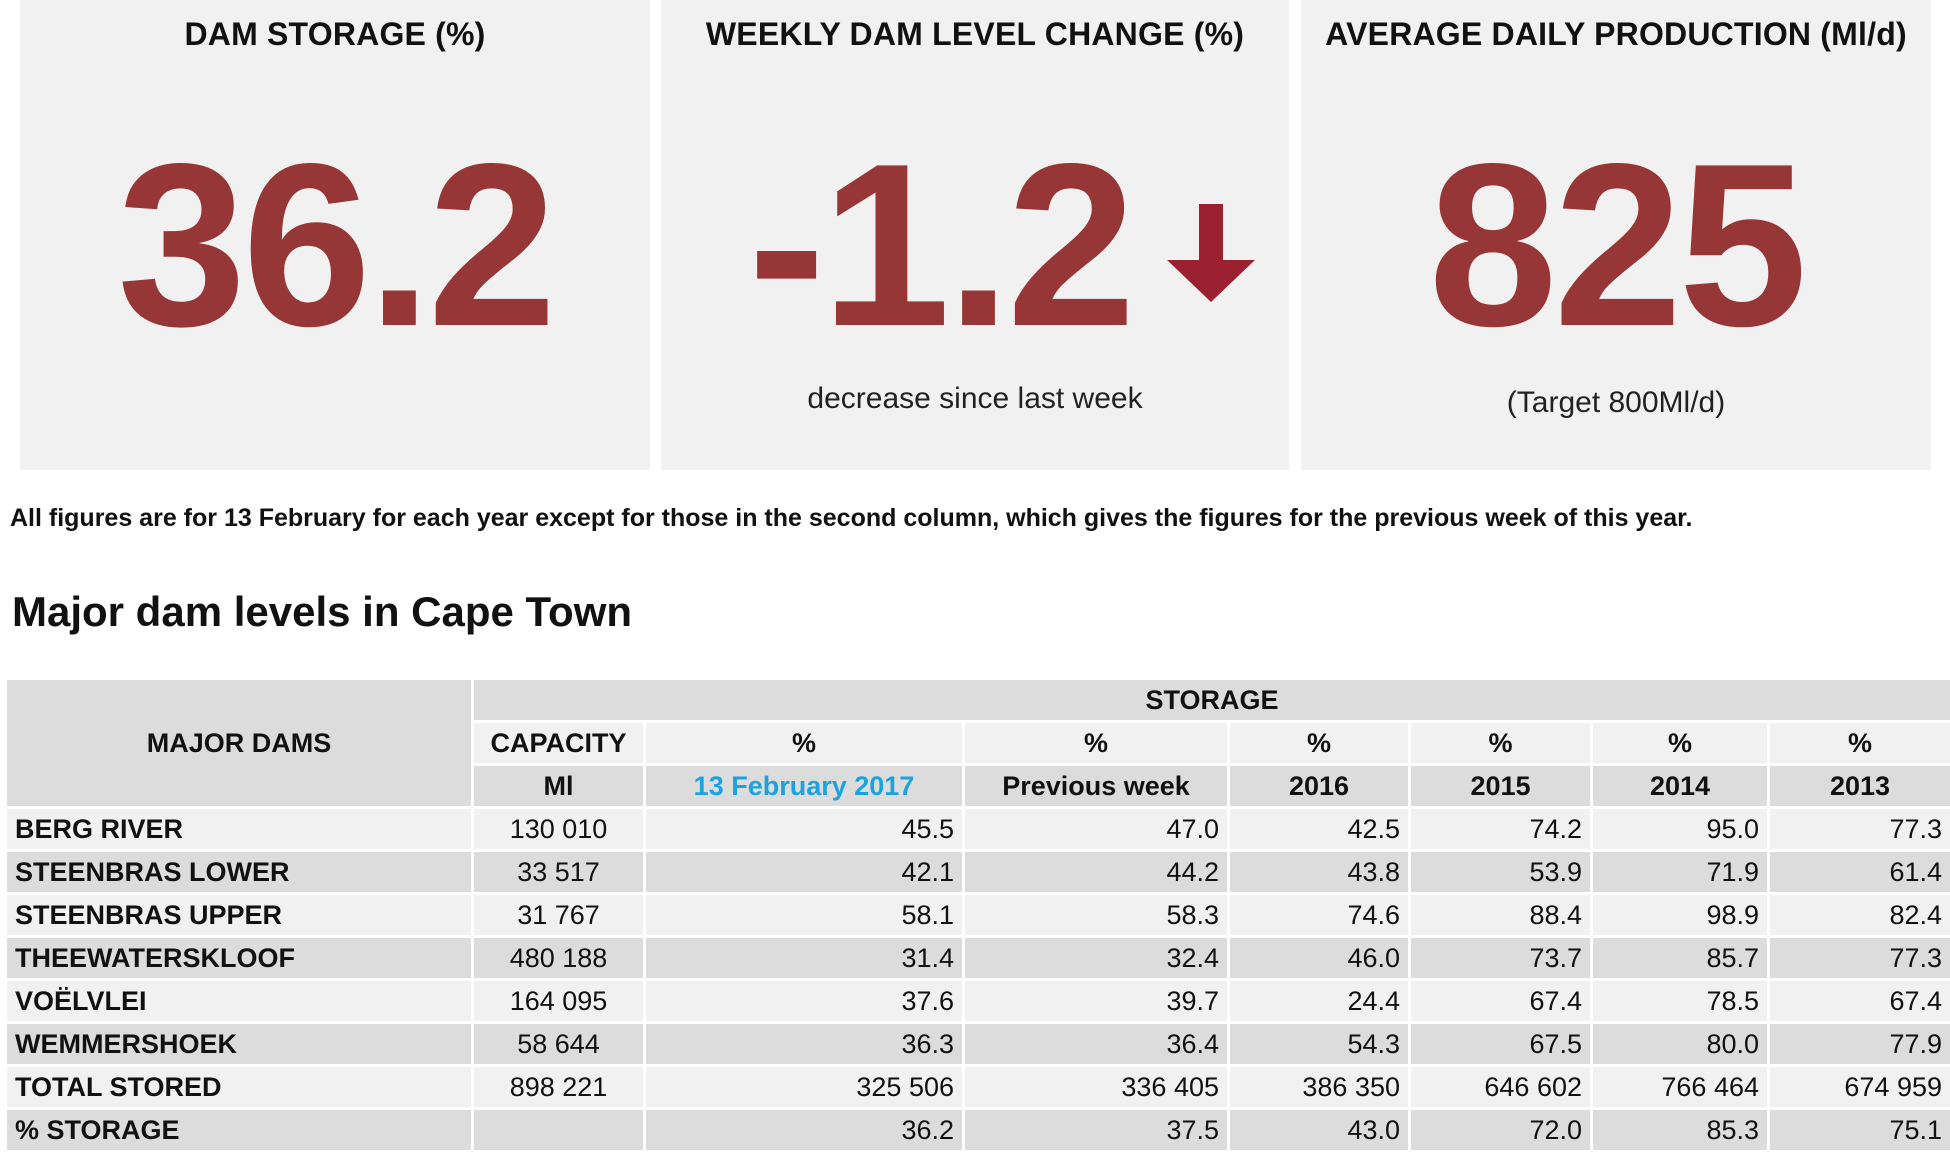 The image size is (1950, 1176). I want to click on column-subheader: Previous week, so click(1096, 786).